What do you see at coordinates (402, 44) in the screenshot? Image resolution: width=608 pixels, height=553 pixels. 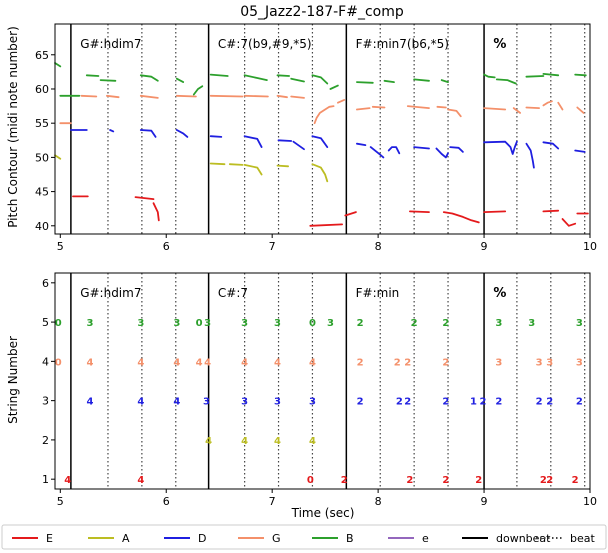 I see `chord-label: F#:min7(b6,*5)` at bounding box center [402, 44].